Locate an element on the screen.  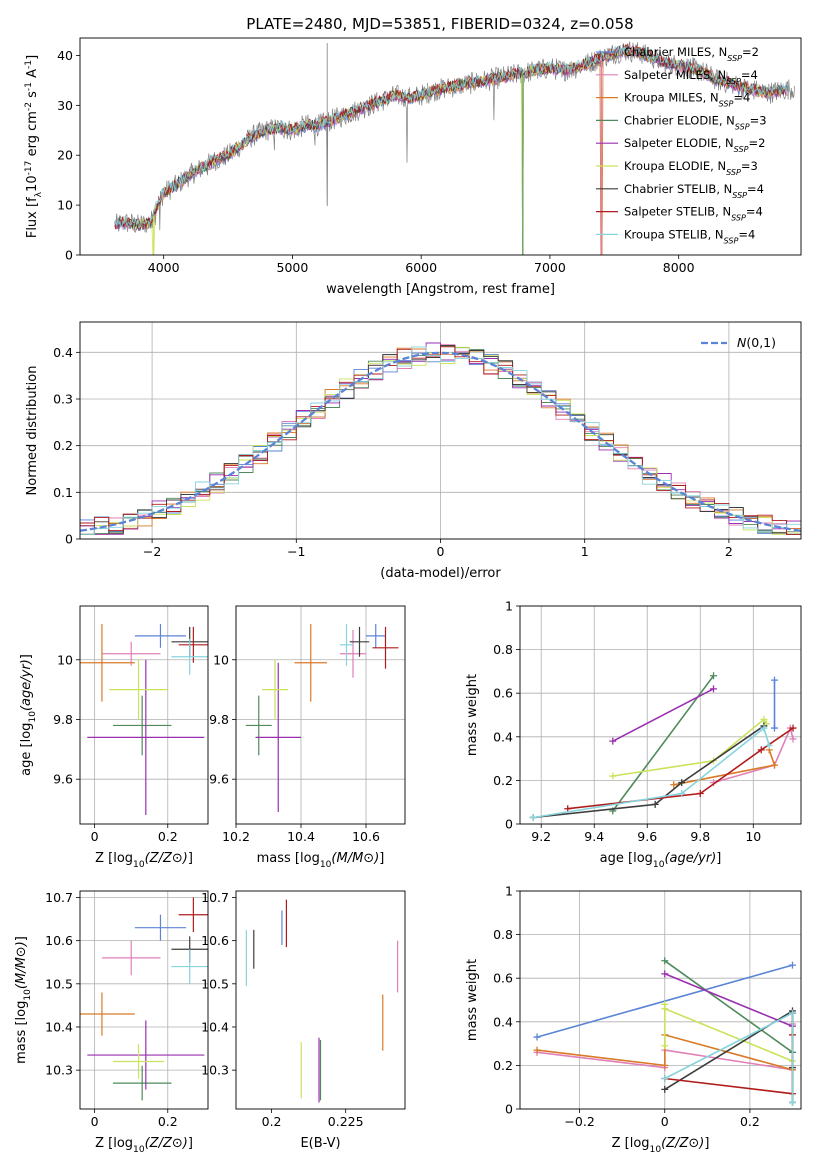
tick-label-x: −1 is located at coordinates (296, 551).